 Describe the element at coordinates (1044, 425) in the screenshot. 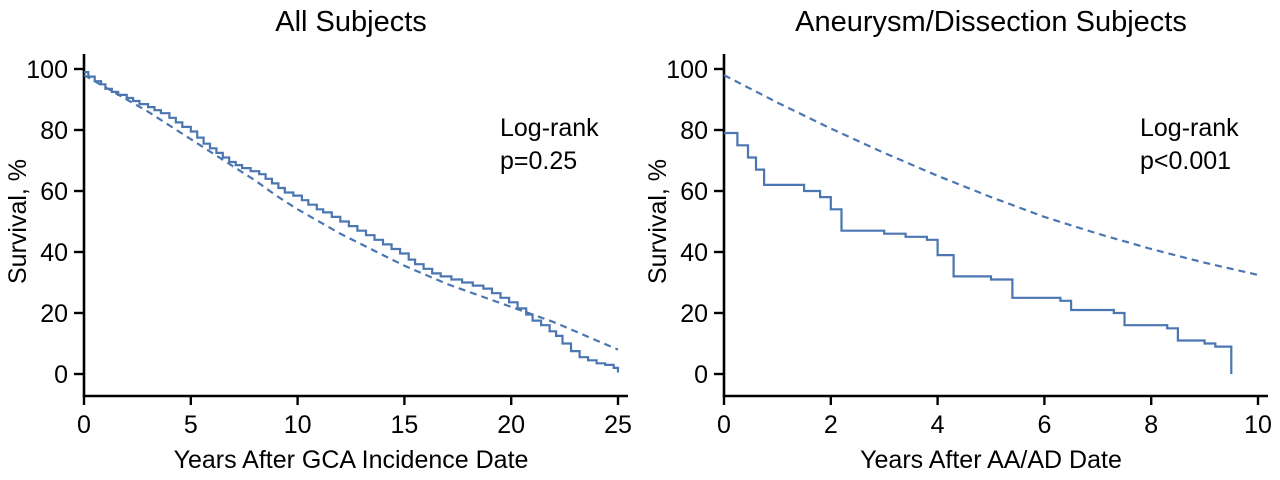

I see `x-tick-label: 6` at that location.